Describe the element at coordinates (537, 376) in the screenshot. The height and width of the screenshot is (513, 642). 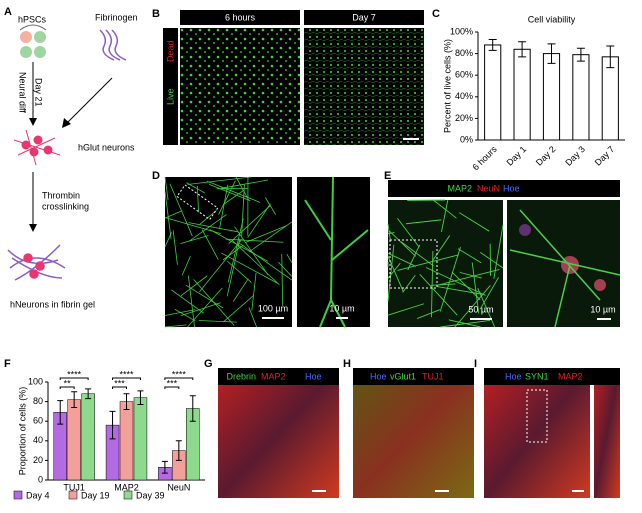
I see `stain-label: SYN1` at that location.